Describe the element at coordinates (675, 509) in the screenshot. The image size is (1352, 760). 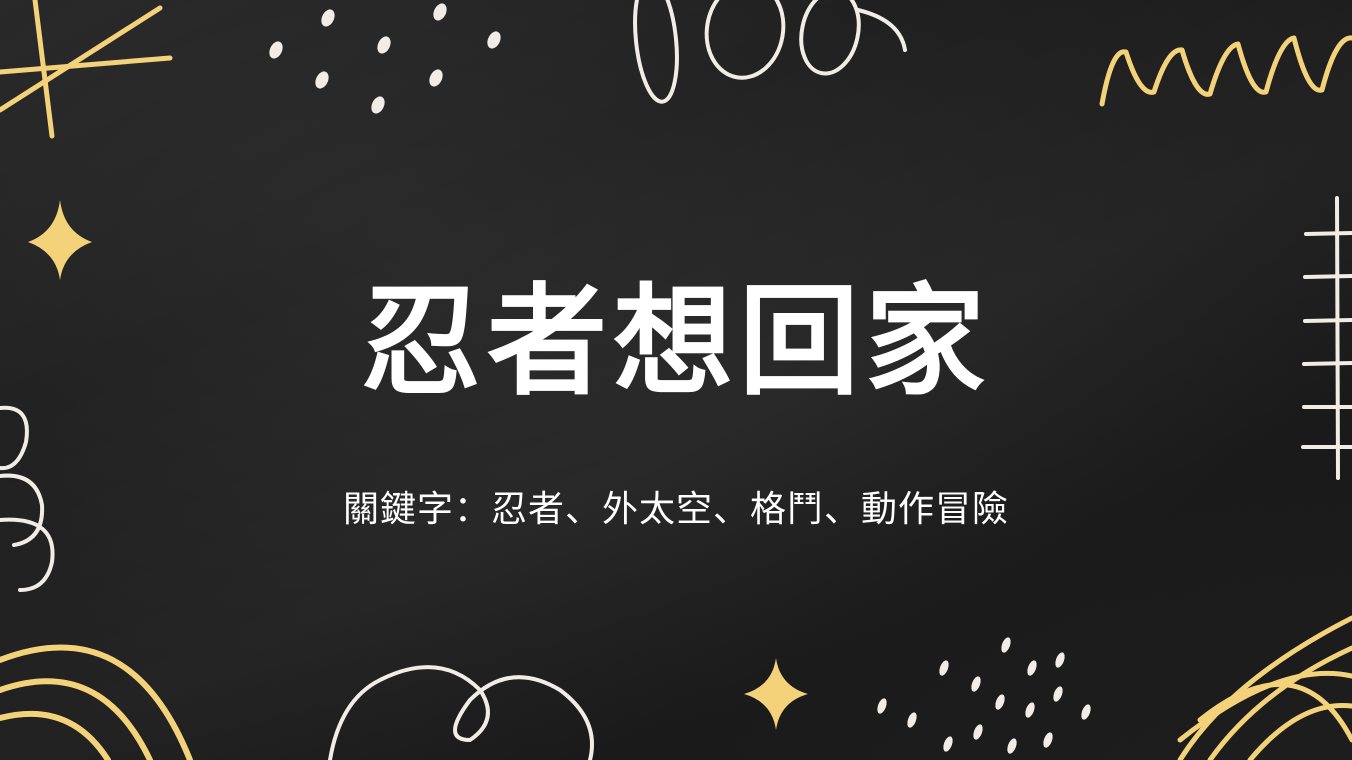
I see `slide-subtitle: 關鍵字：忍者、外太空、格鬥、動作冒險` at that location.